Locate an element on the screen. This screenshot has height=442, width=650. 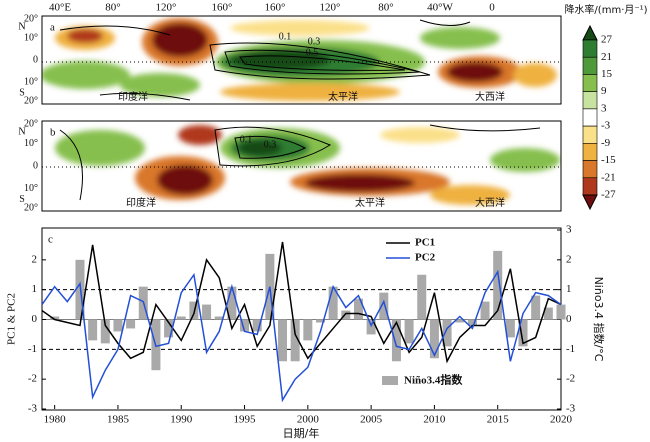
map-a is located at coordinates (301, 59).